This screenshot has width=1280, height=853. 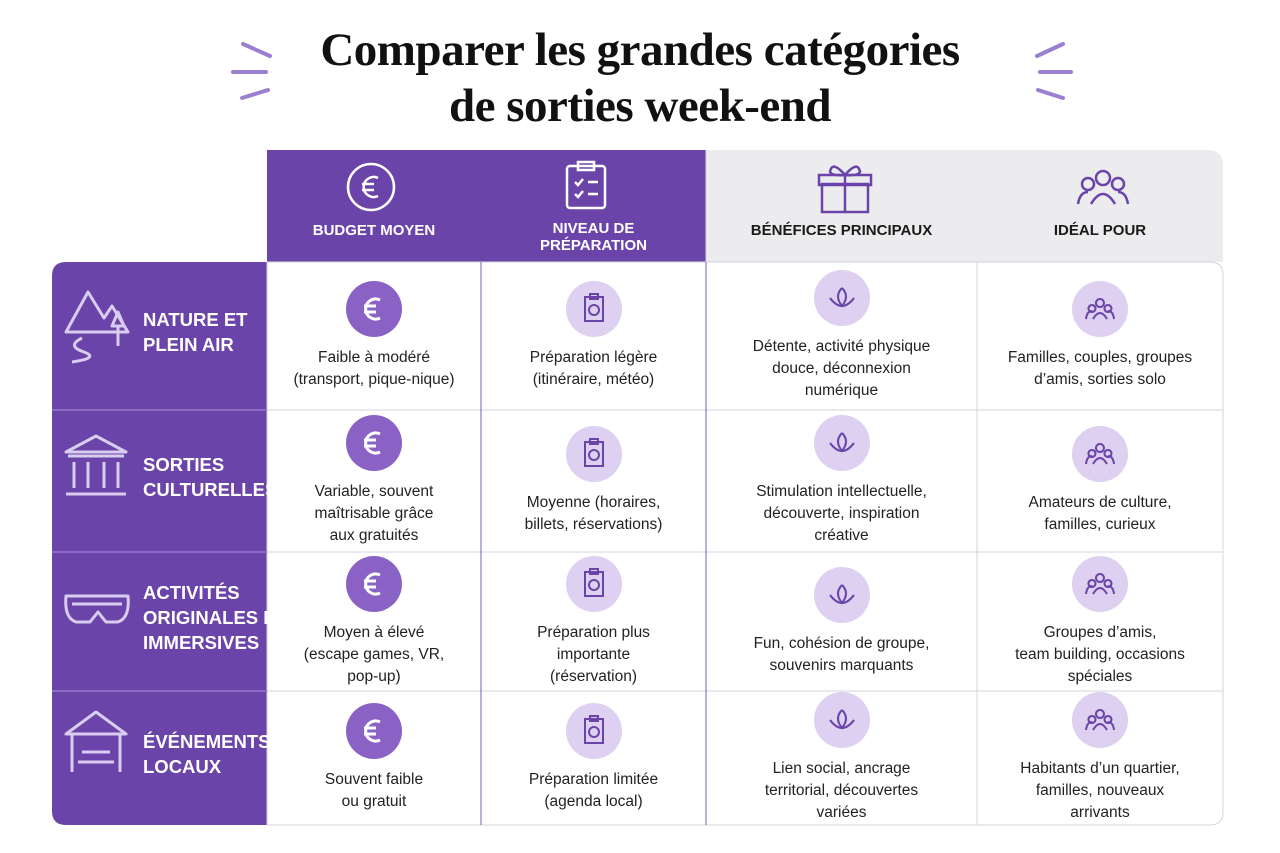 I want to click on column-header: BÉNÉFICES PRINCIPAUX, so click(x=841, y=230).